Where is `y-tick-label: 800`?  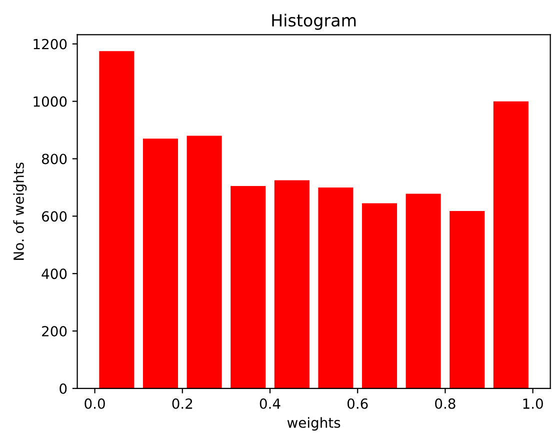 y-tick-label: 800 is located at coordinates (54, 159).